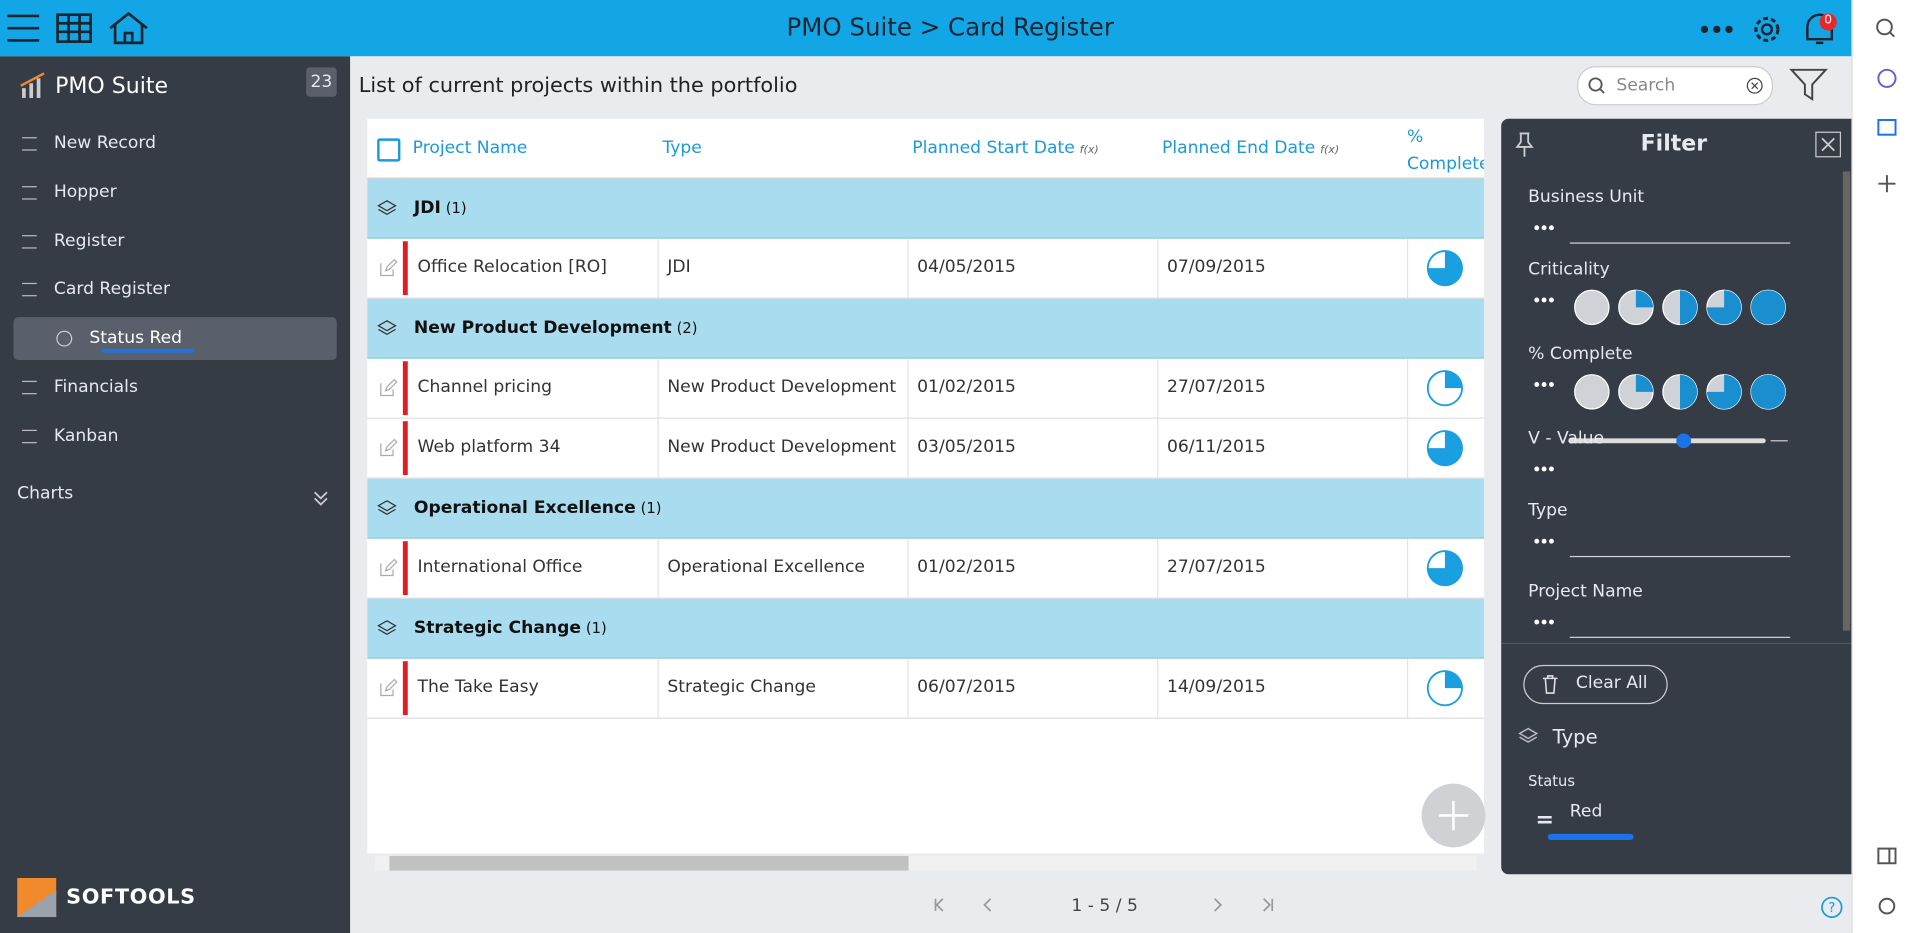  Describe the element at coordinates (32, 85) in the screenshot. I see `app-logo` at that location.